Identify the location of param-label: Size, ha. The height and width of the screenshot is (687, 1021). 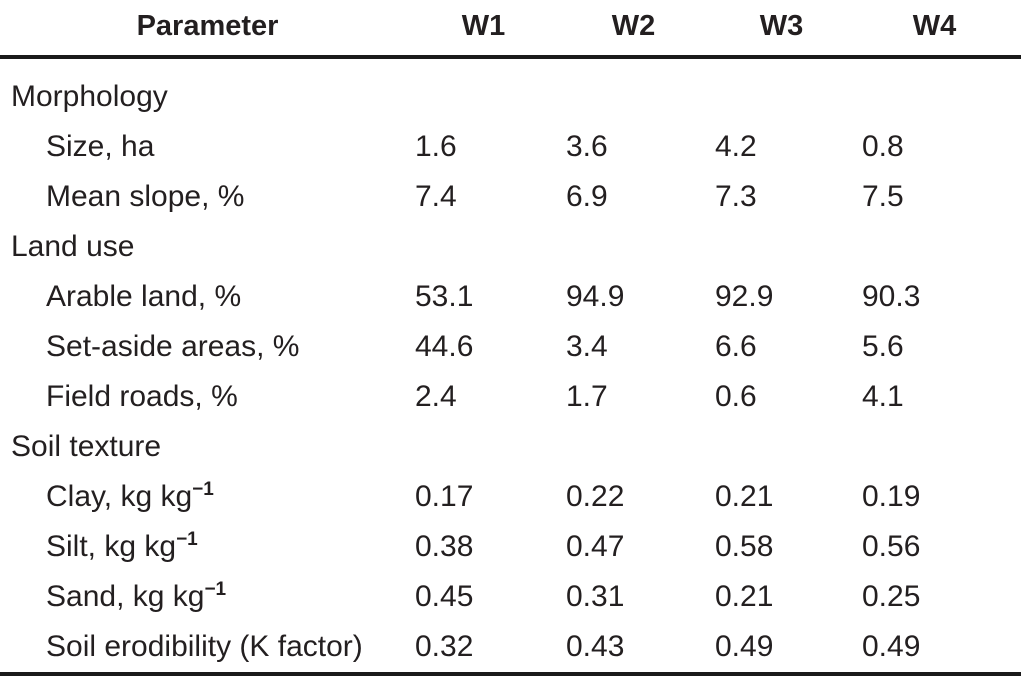
(207, 147).